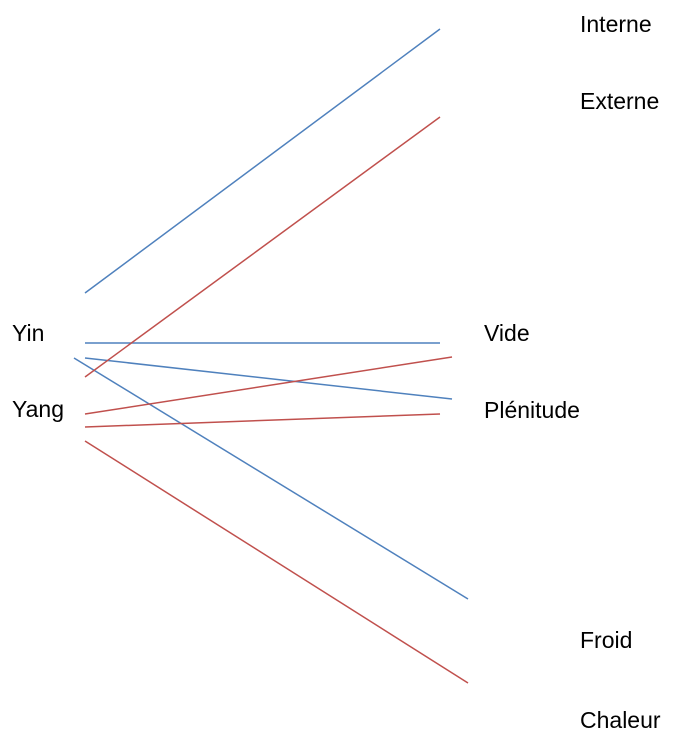 The height and width of the screenshot is (738, 683). Describe the element at coordinates (616, 24) in the screenshot. I see `label-interne: Interne` at that location.